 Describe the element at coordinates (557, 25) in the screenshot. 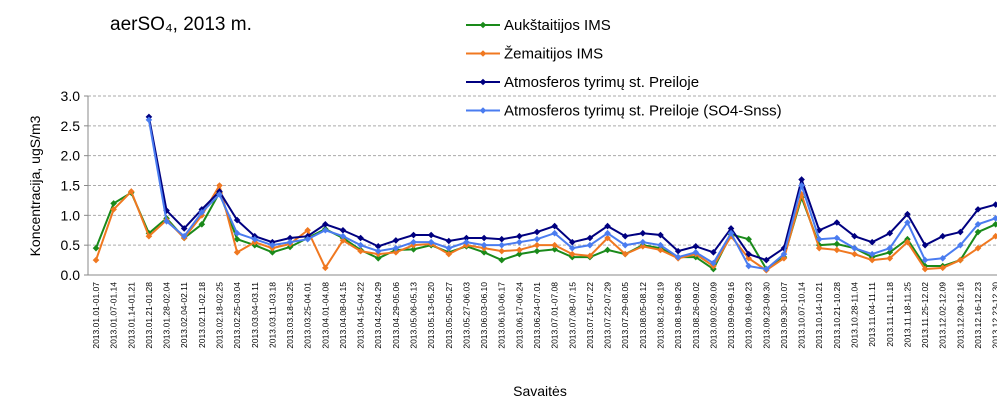

I see `legend-label: Aukštaitijos IMS` at that location.